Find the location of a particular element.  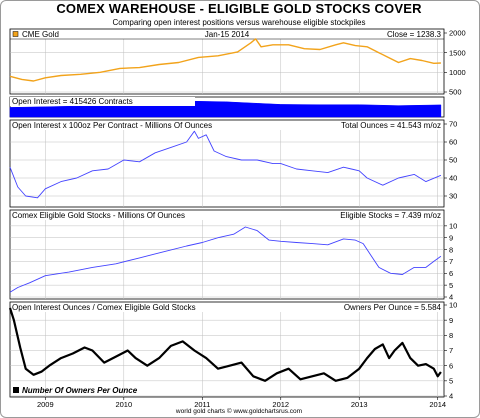

gold-legend-label: CME Gold is located at coordinates (40, 34).